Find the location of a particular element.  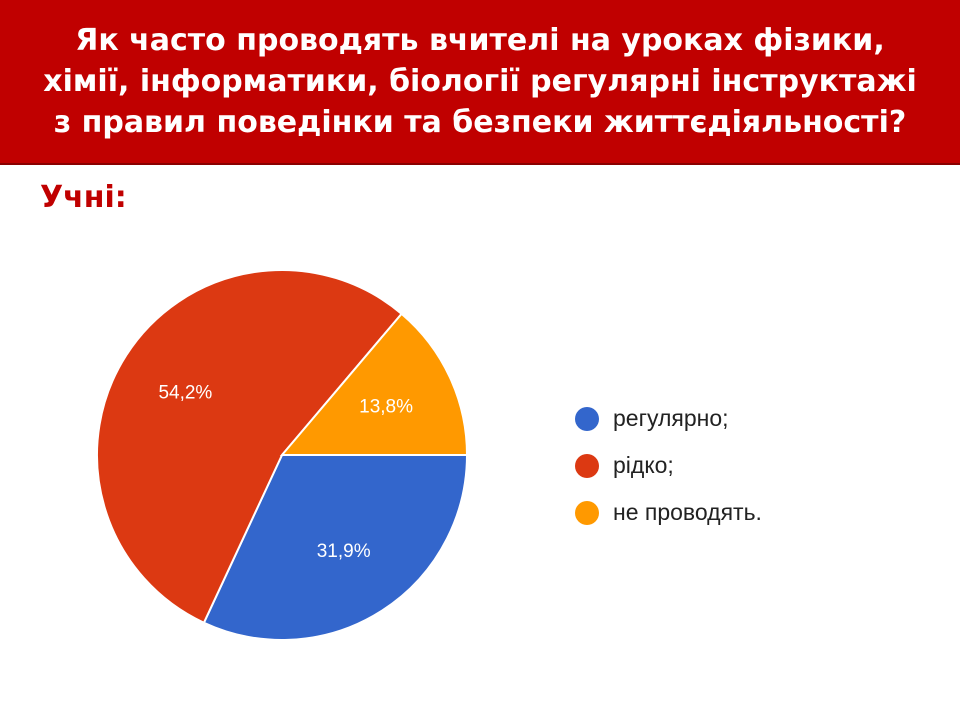

legend-item-not-conducted: не проводять. is located at coordinates (668, 512).